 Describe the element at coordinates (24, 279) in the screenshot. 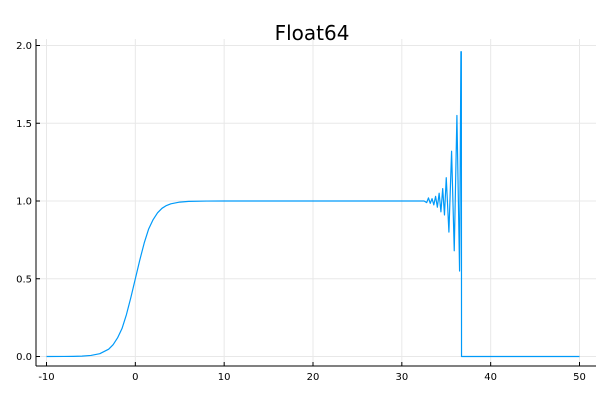

I see `y-tick-label: 0.5` at that location.